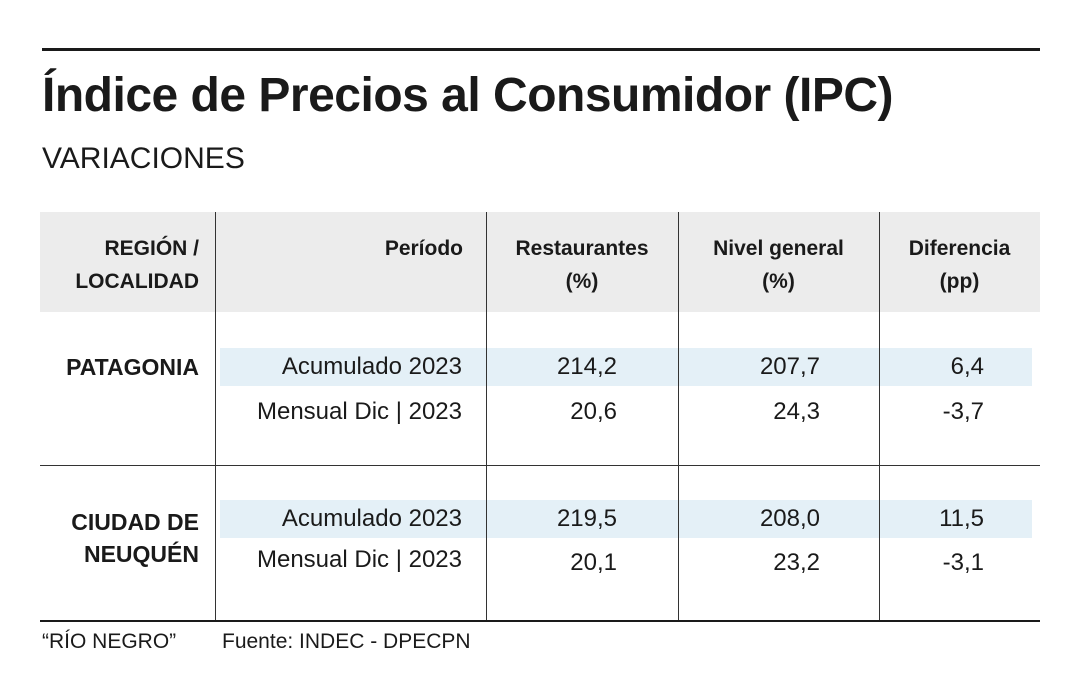 This screenshot has height=682, width=1075. Describe the element at coordinates (137, 265) in the screenshot. I see `header-region: REGIÓN / LOCALIDAD` at that location.